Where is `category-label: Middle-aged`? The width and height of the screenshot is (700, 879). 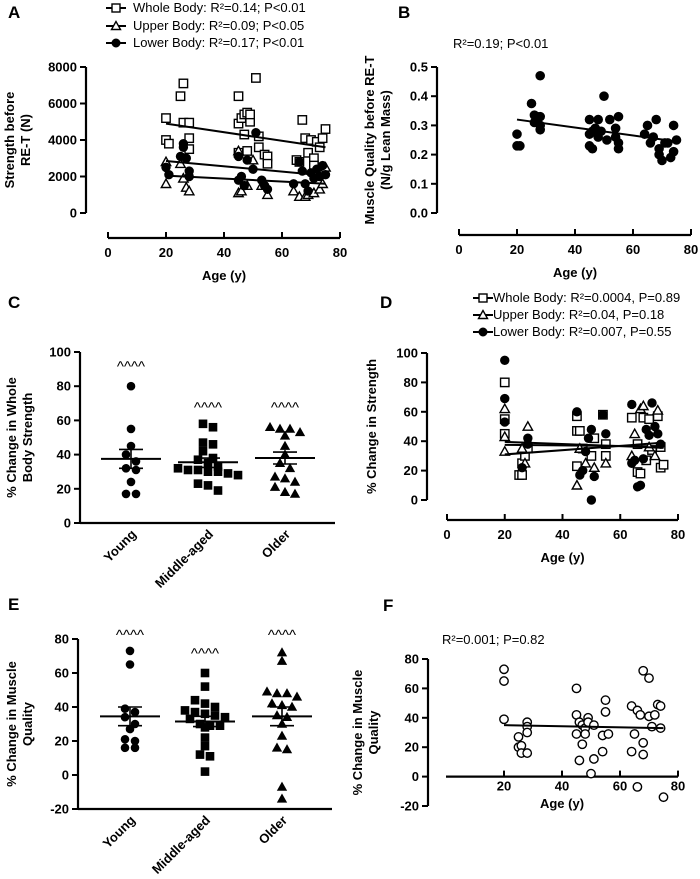 category-label: Middle-aged is located at coordinates (181, 844).